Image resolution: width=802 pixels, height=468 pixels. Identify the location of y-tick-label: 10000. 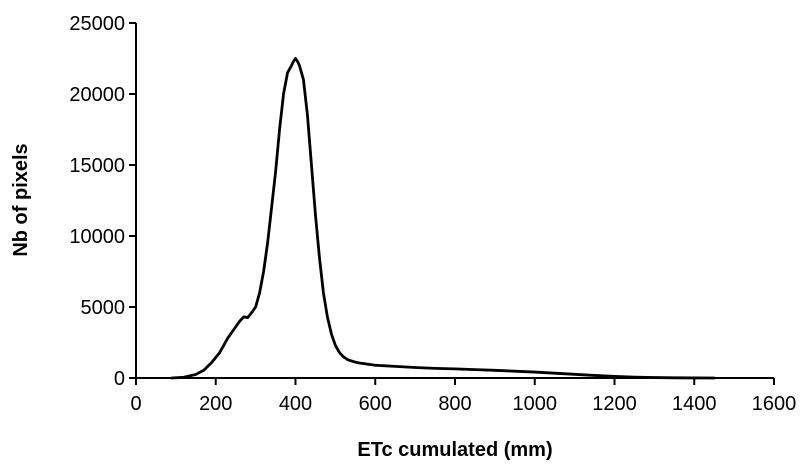
(97, 237).